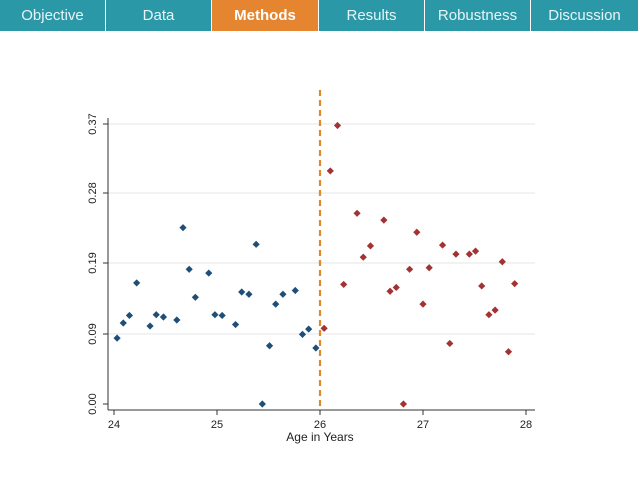  What do you see at coordinates (93, 192) in the screenshot?
I see `y-tick-label-0.28: 0.28` at bounding box center [93, 192].